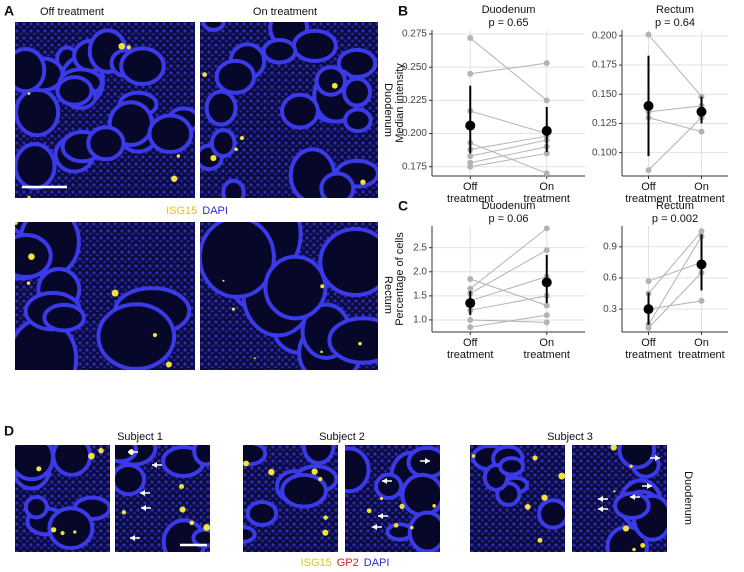 The image size is (744, 572). I want to click on y-tick-label: 1.5, so click(420, 296).